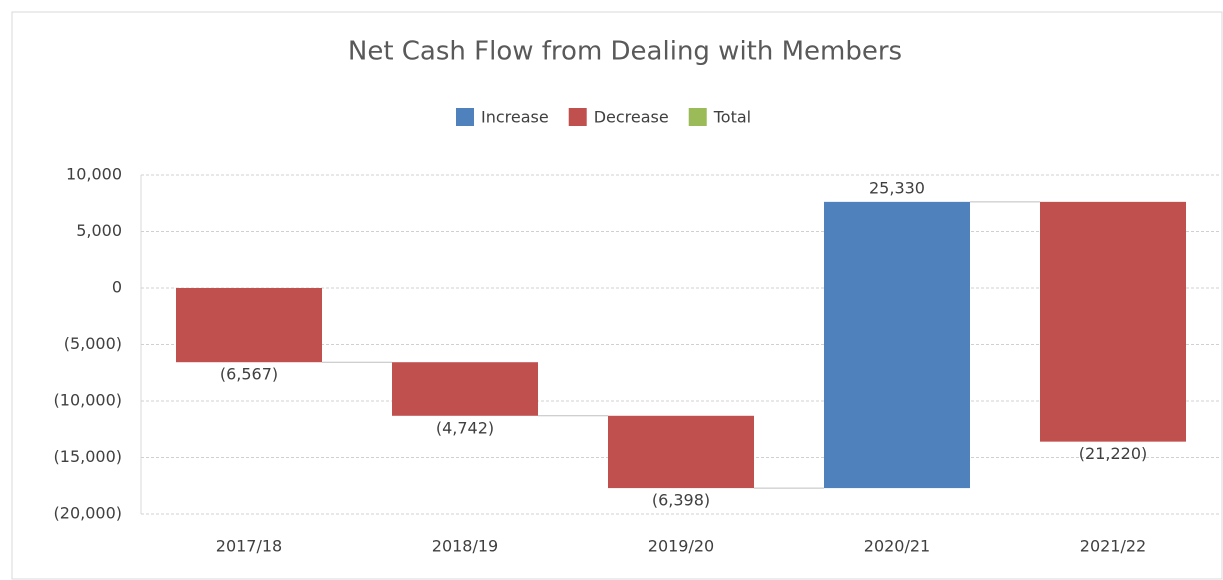 The width and height of the screenshot is (1223, 580). Describe the element at coordinates (88, 456) in the screenshot. I see `y-tick-label: (15,000)` at that location.